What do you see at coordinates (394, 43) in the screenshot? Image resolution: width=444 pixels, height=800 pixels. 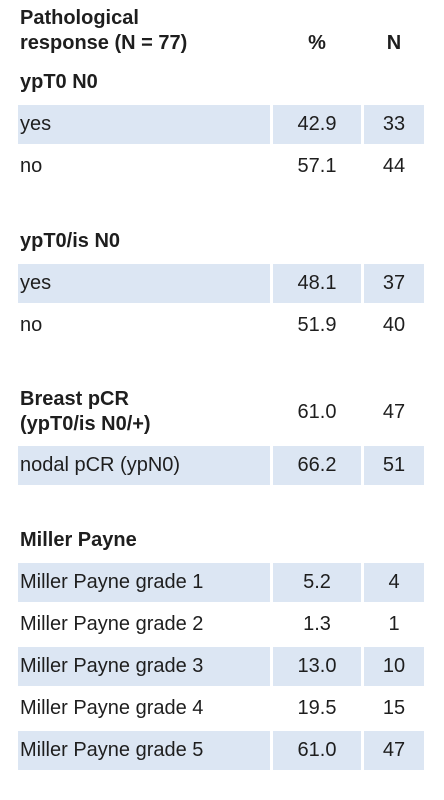 I see `column-header: N` at bounding box center [394, 43].